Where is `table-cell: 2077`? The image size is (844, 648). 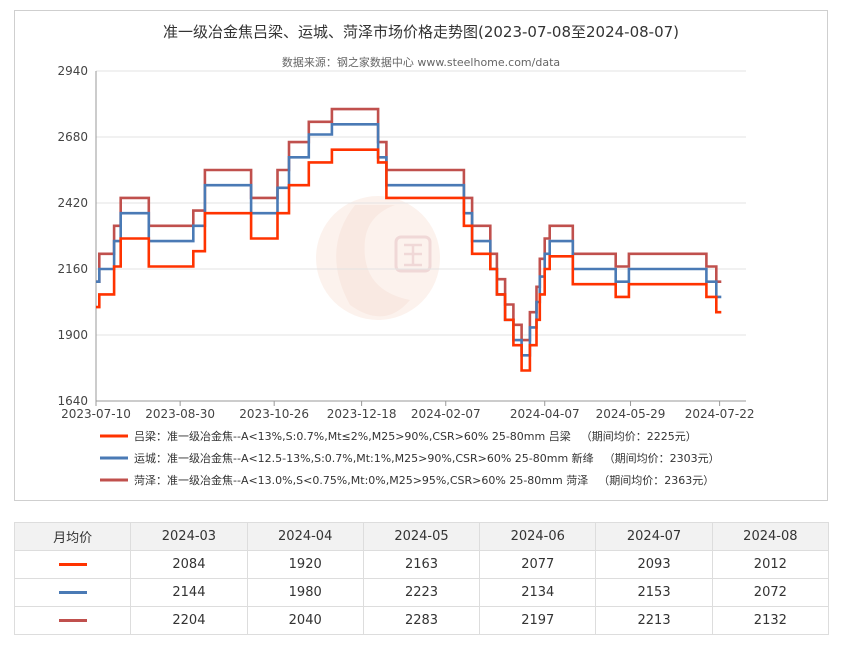 table-cell: 2077 is located at coordinates (538, 564).